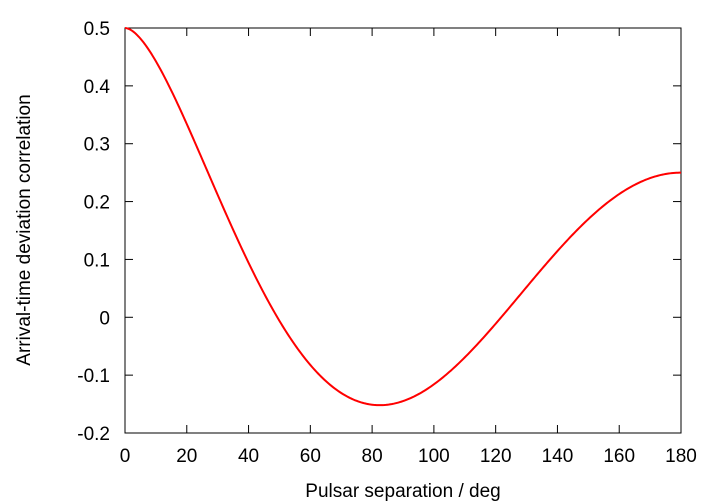 The width and height of the screenshot is (720, 504). Describe the element at coordinates (434, 456) in the screenshot. I see `x-tick-label: 100` at that location.